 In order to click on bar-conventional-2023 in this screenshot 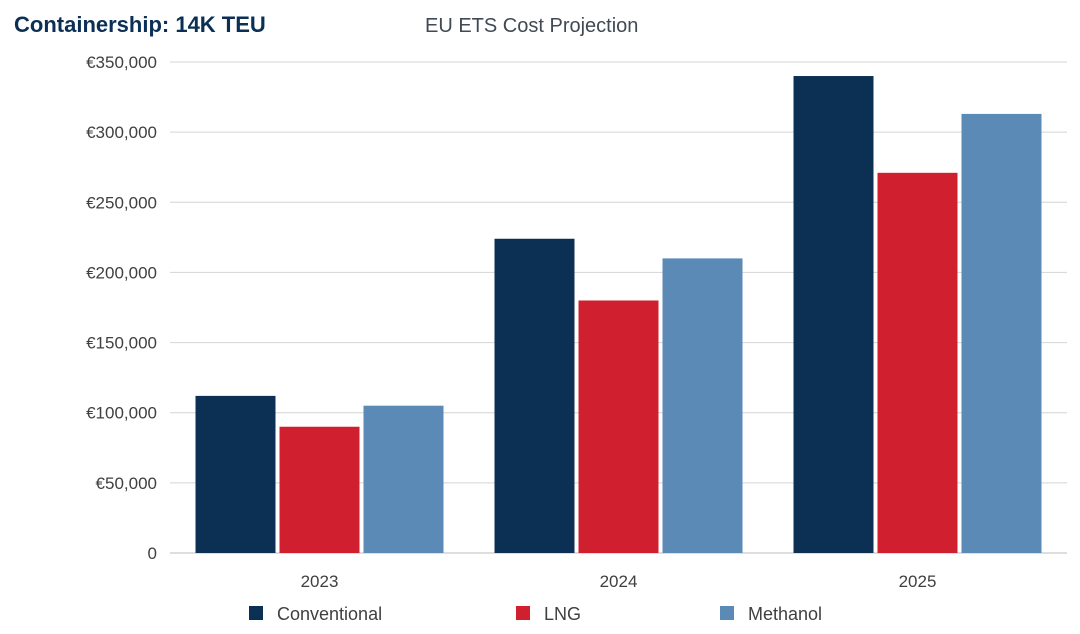, I will do `click(235, 474)`.